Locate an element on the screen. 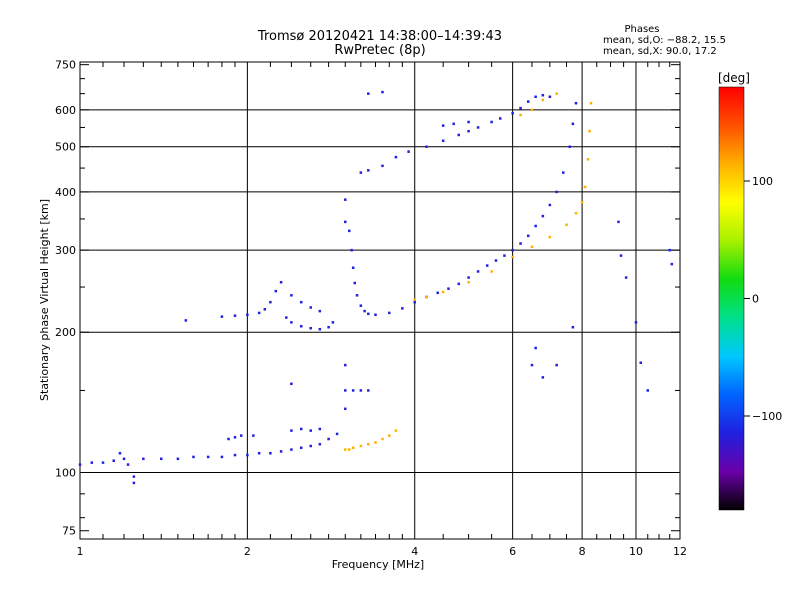 Image resolution: width=800 pixels, height=600 pixels. x-tick-label: 10 is located at coordinates (636, 551).